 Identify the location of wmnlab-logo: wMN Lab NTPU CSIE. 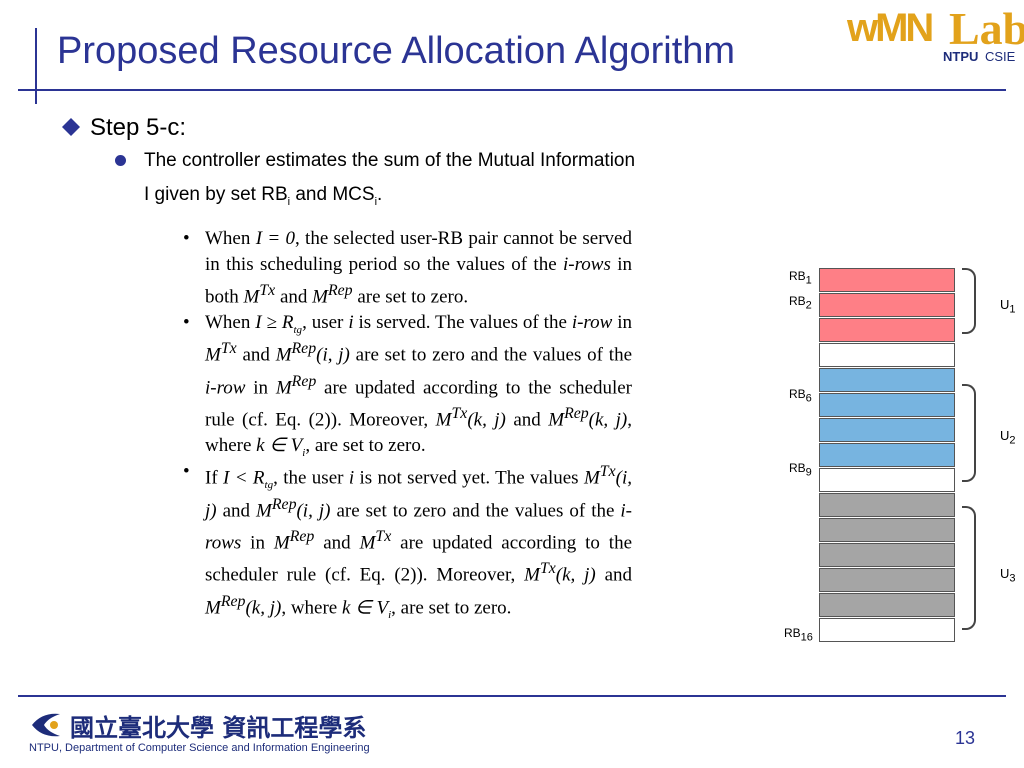
(934, 34).